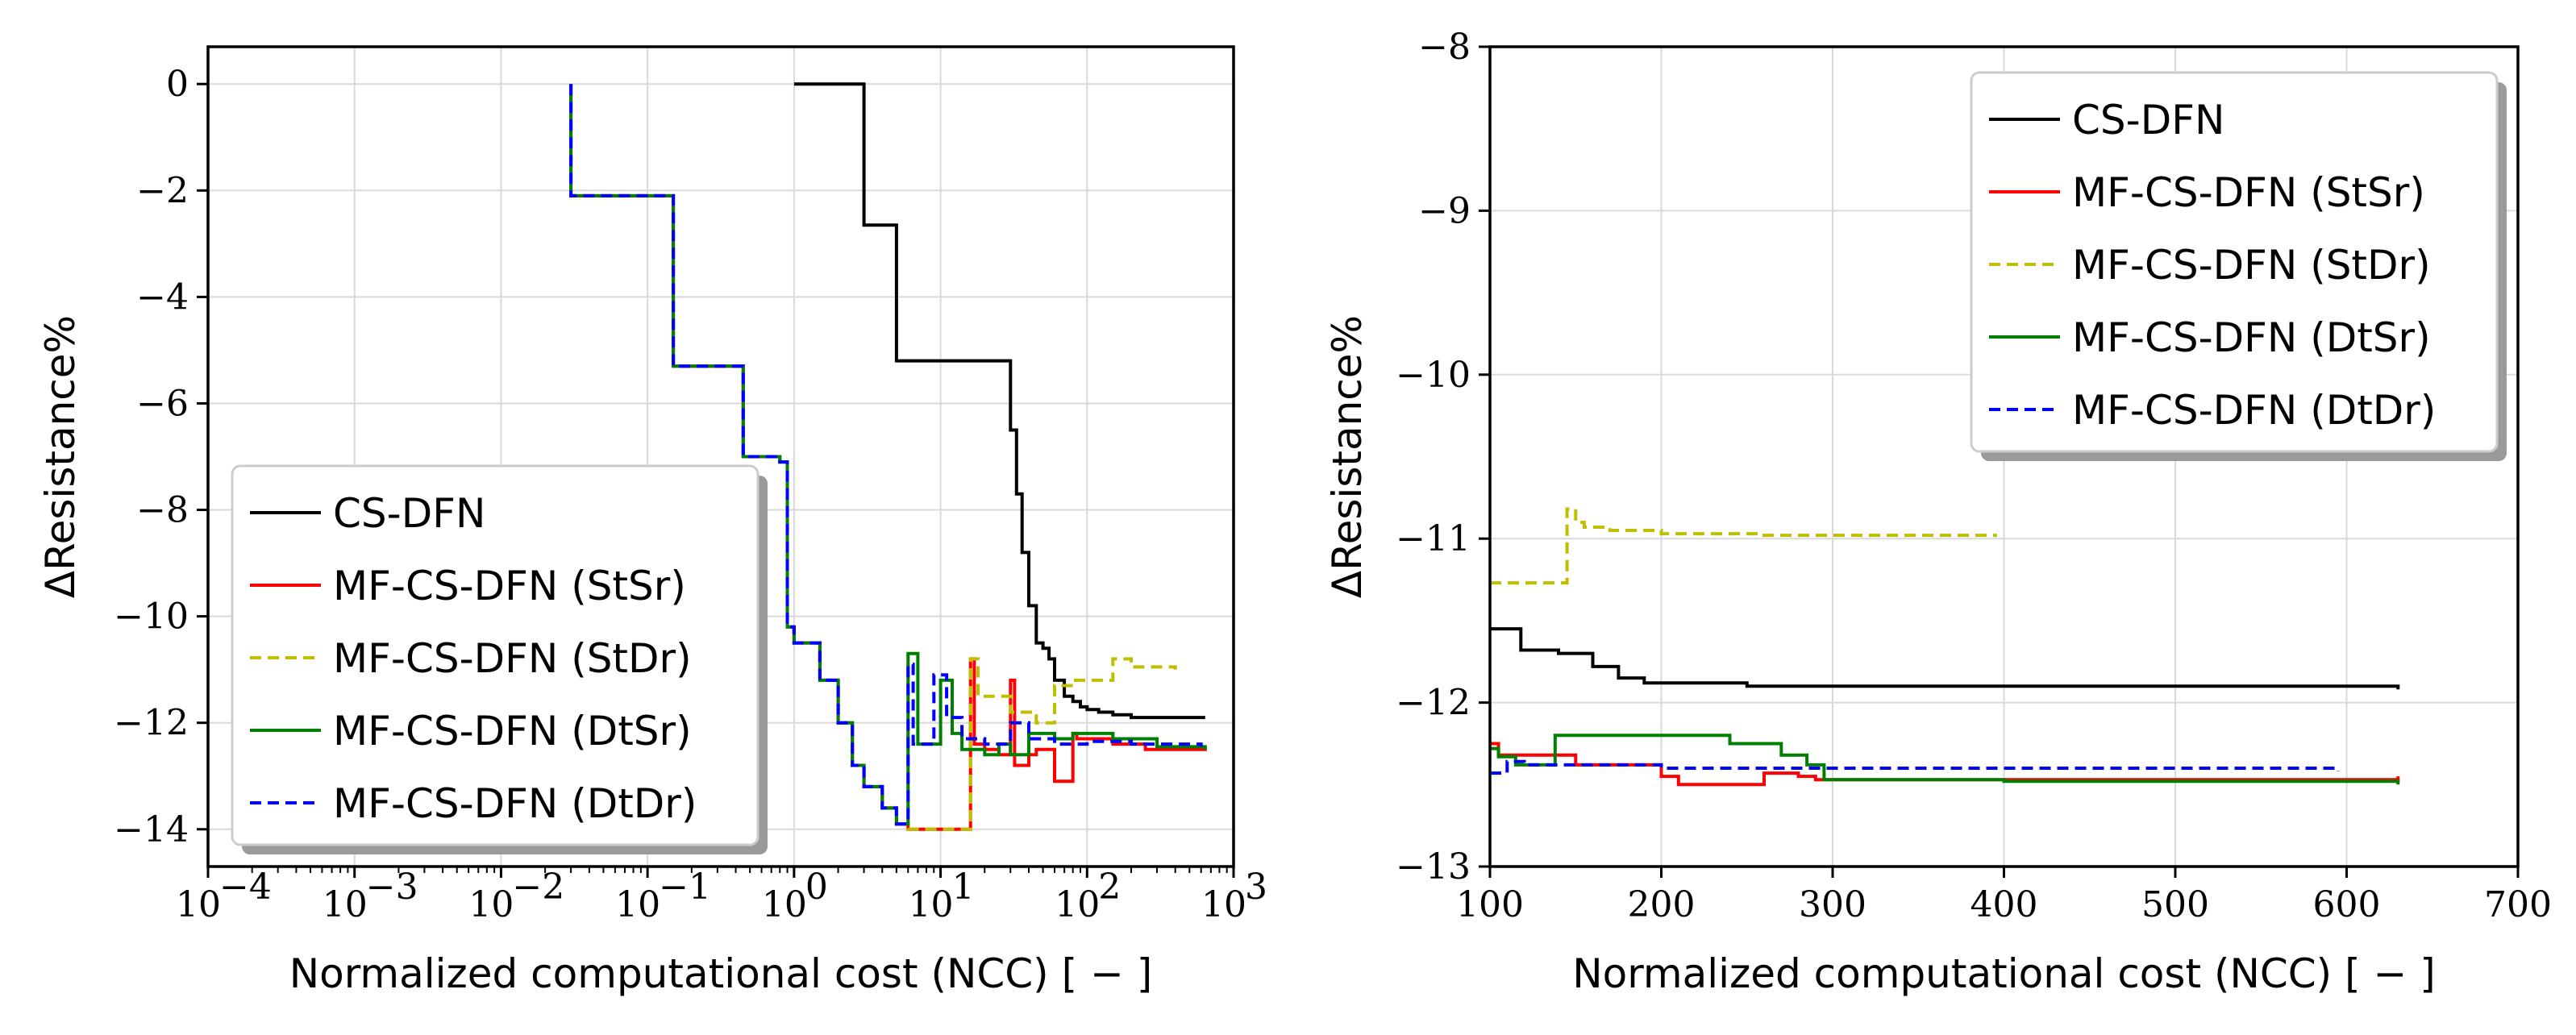 The width and height of the screenshot is (2576, 1035). Describe the element at coordinates (964, 887) in the screenshot. I see `x-tick-exponent: 1` at that location.